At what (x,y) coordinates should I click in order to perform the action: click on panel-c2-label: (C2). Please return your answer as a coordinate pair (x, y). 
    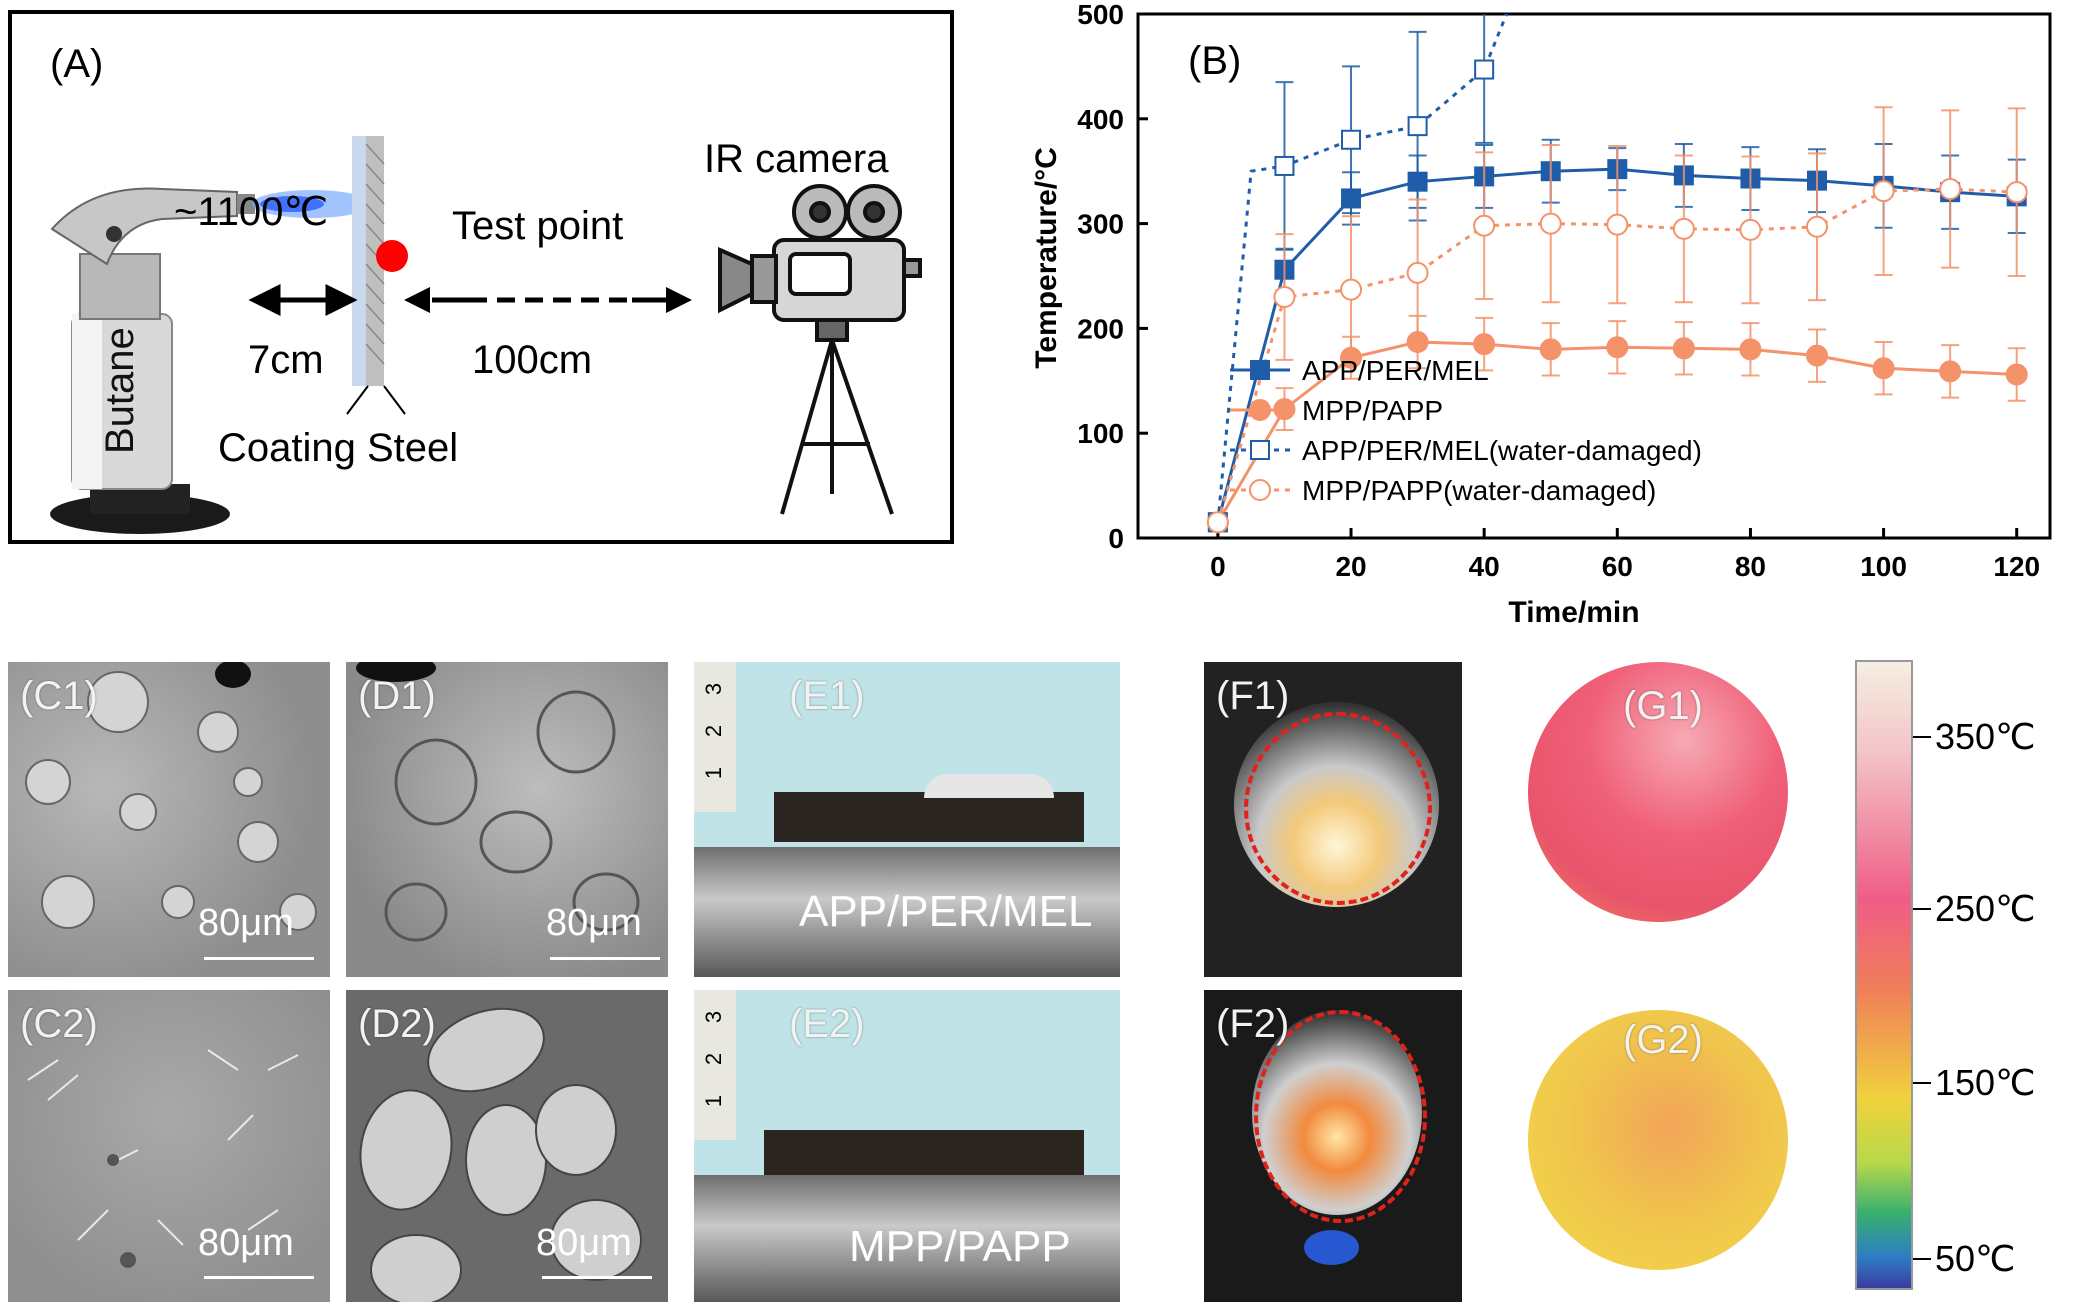
    Looking at the image, I should click on (59, 1024).